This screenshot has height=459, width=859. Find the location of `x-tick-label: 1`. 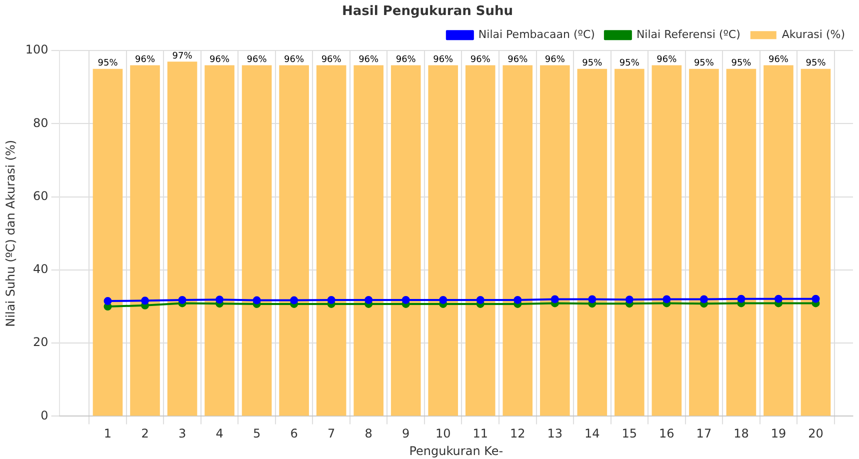

x-tick-label: 1 is located at coordinates (108, 433).